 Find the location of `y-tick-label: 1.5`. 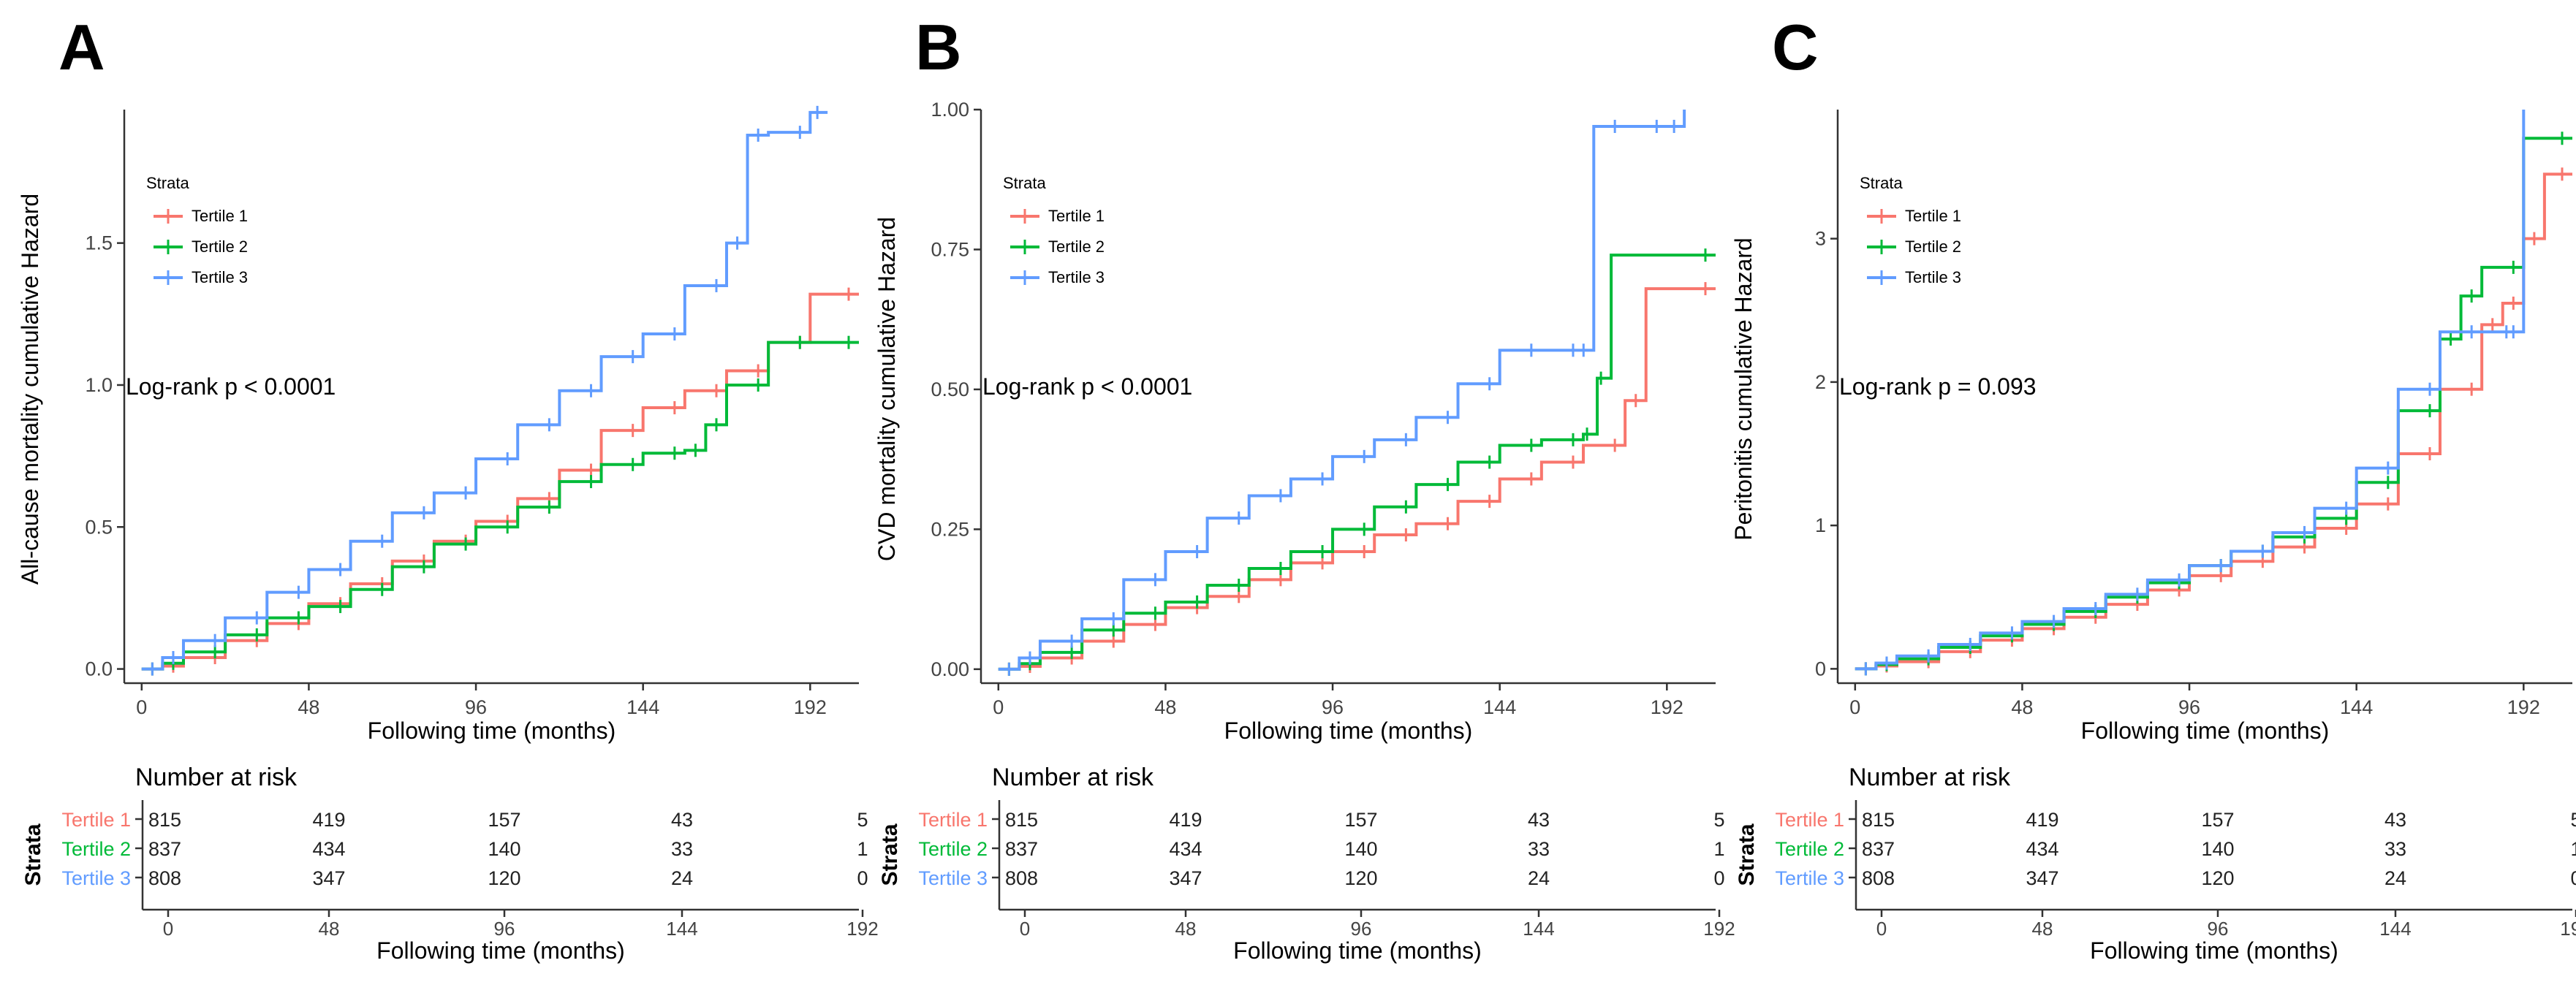

y-tick-label: 1.5 is located at coordinates (99, 243).